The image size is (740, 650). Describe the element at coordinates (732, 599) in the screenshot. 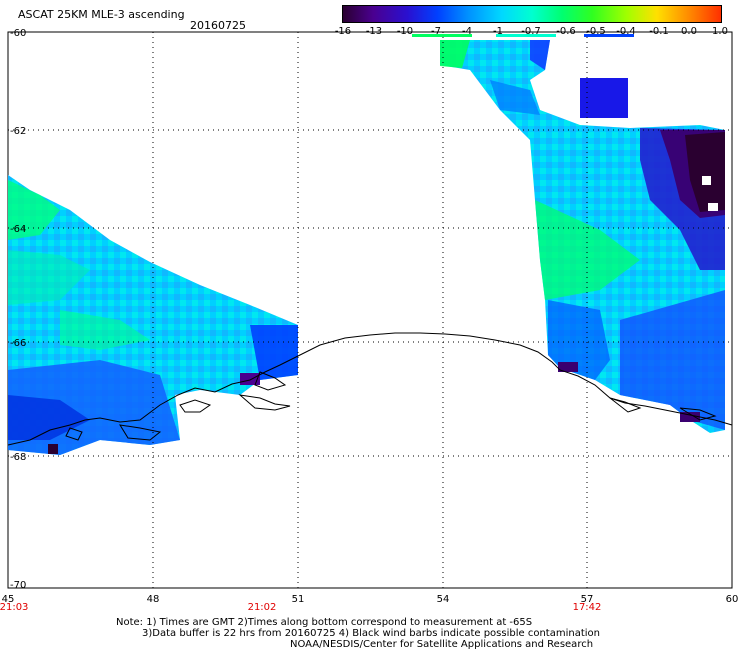

I see `lon-tick-label: 60` at that location.